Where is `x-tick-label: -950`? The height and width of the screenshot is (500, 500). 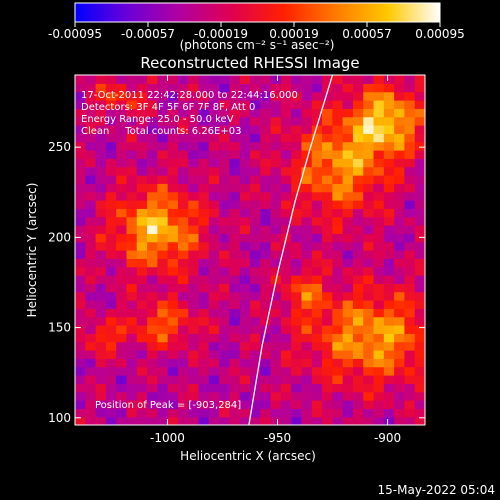 x-tick-label: -950 is located at coordinates (277, 438).